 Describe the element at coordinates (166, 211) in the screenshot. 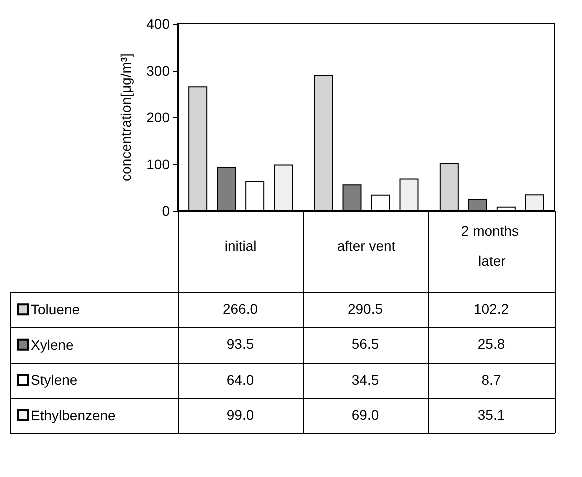

I see `y-tick-label: 0` at that location.